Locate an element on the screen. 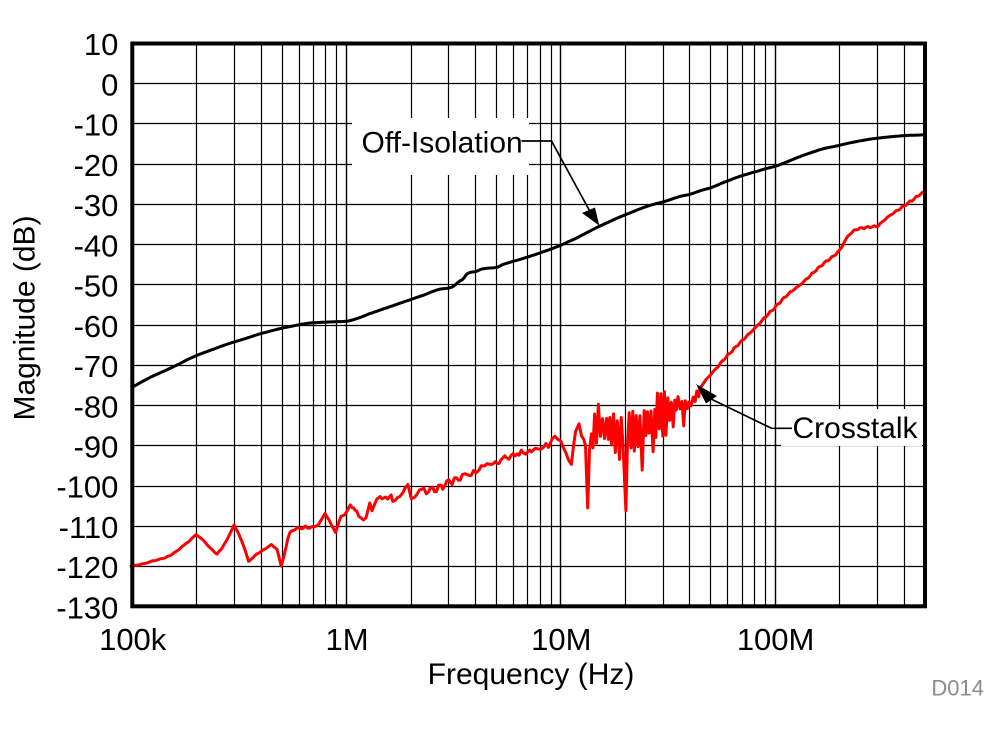  svg-text: -100 is located at coordinates (87, 487).